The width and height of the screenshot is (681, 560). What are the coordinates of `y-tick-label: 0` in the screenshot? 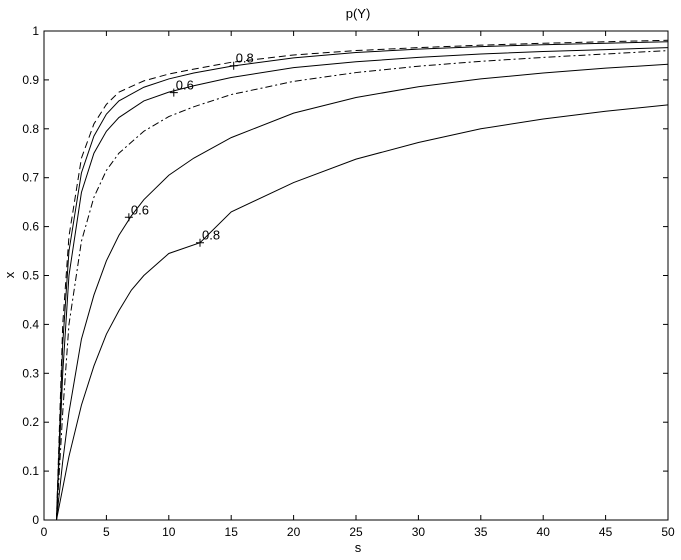 It's located at (35, 520).